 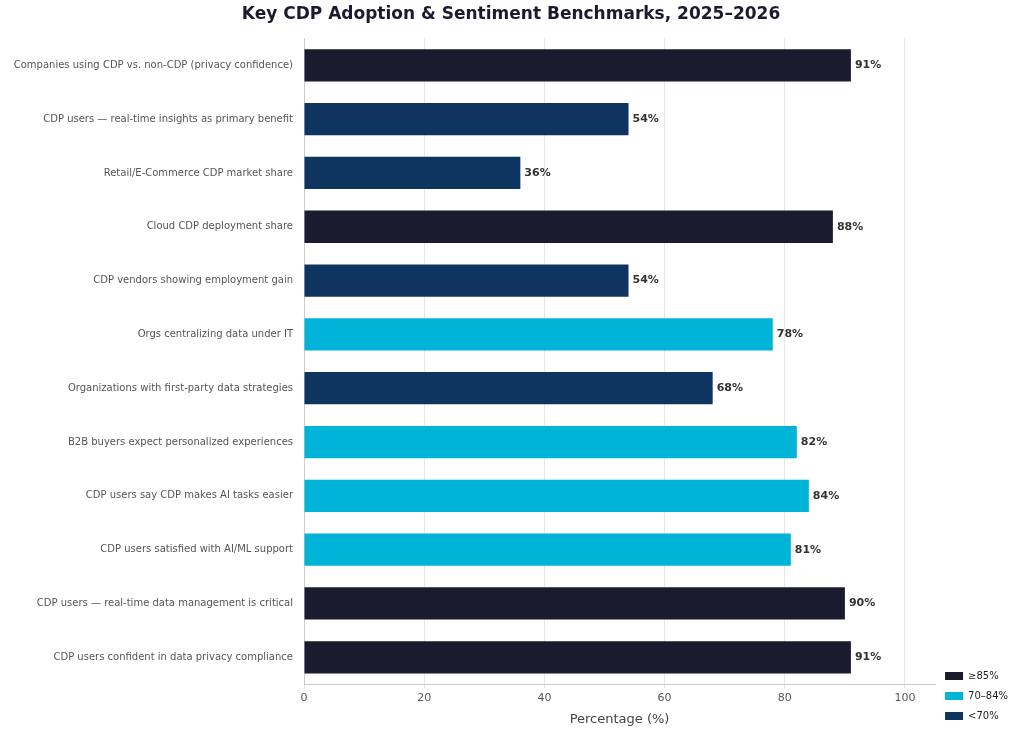 I want to click on y-tick-label: Organizations with first-party data strategies, so click(x=180, y=387).